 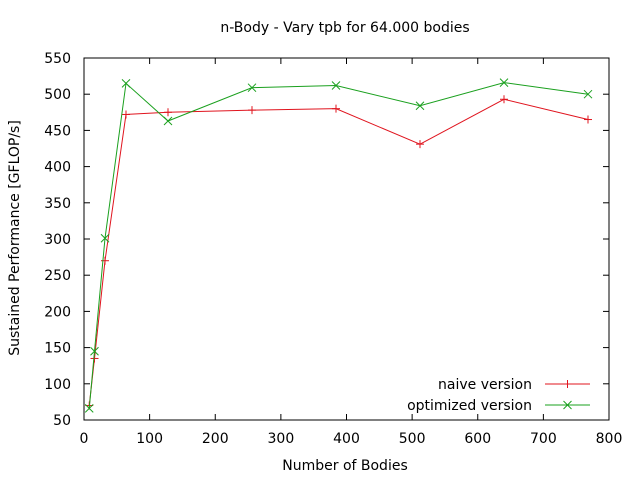 I want to click on x-axis-label: Number of Bodies, so click(x=345, y=466).